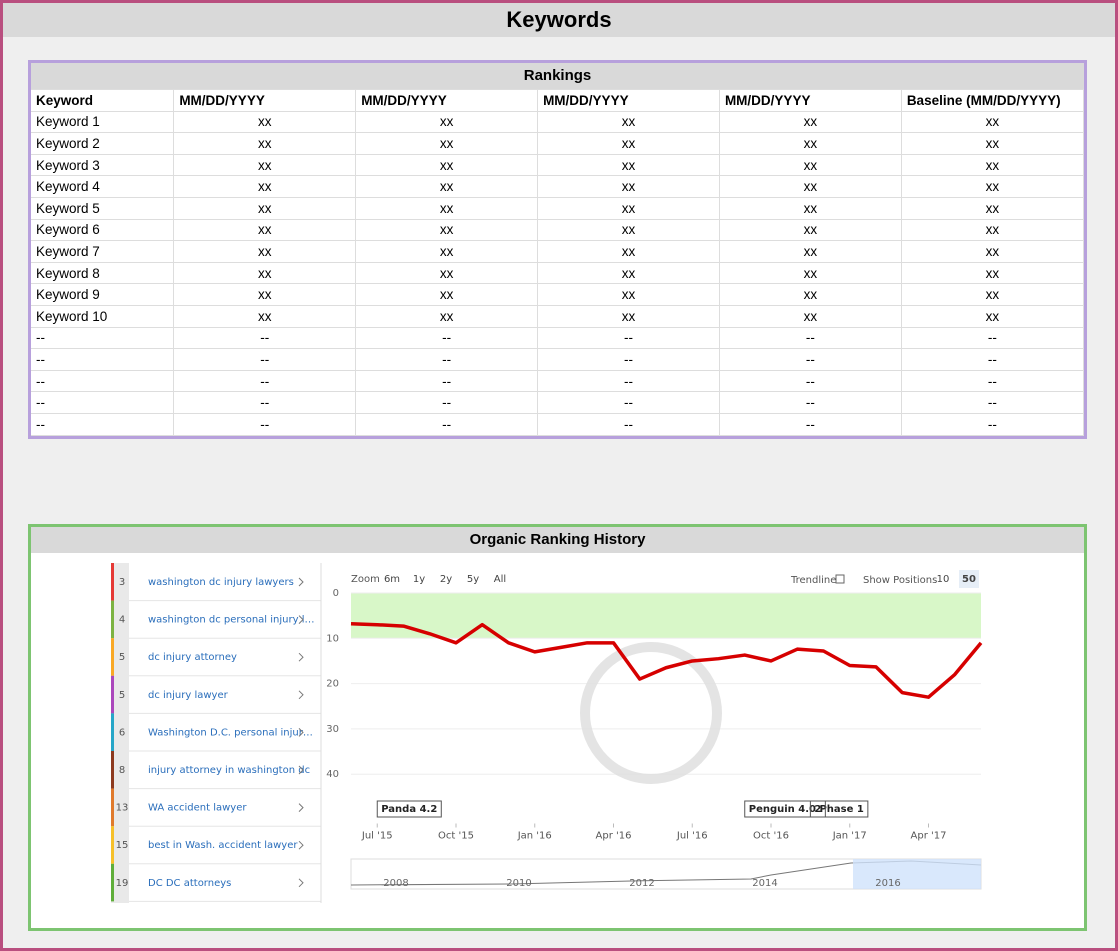 The image size is (1118, 951). What do you see at coordinates (651, 713) in the screenshot?
I see `watermark` at bounding box center [651, 713].